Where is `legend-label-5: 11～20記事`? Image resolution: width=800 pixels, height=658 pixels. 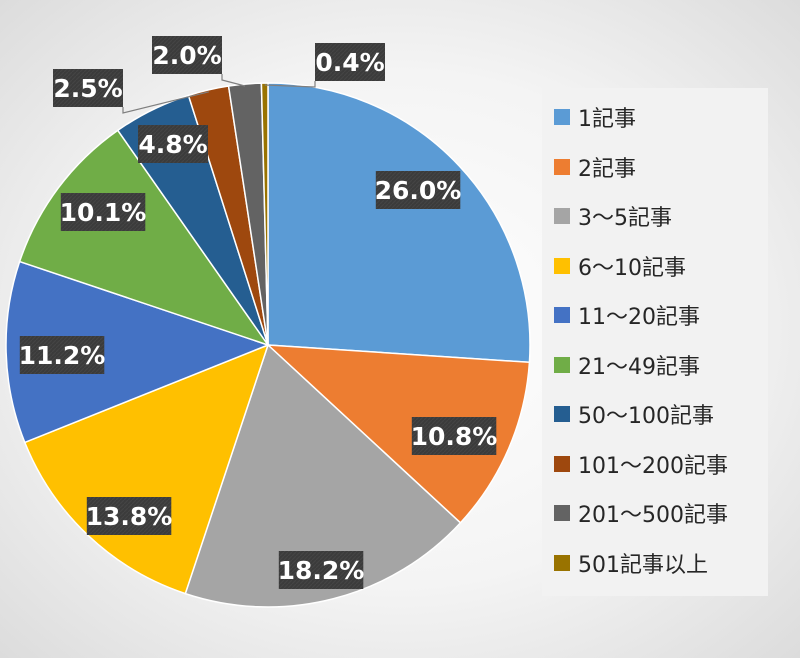
legend-label-5: 11～20記事 is located at coordinates (639, 317).